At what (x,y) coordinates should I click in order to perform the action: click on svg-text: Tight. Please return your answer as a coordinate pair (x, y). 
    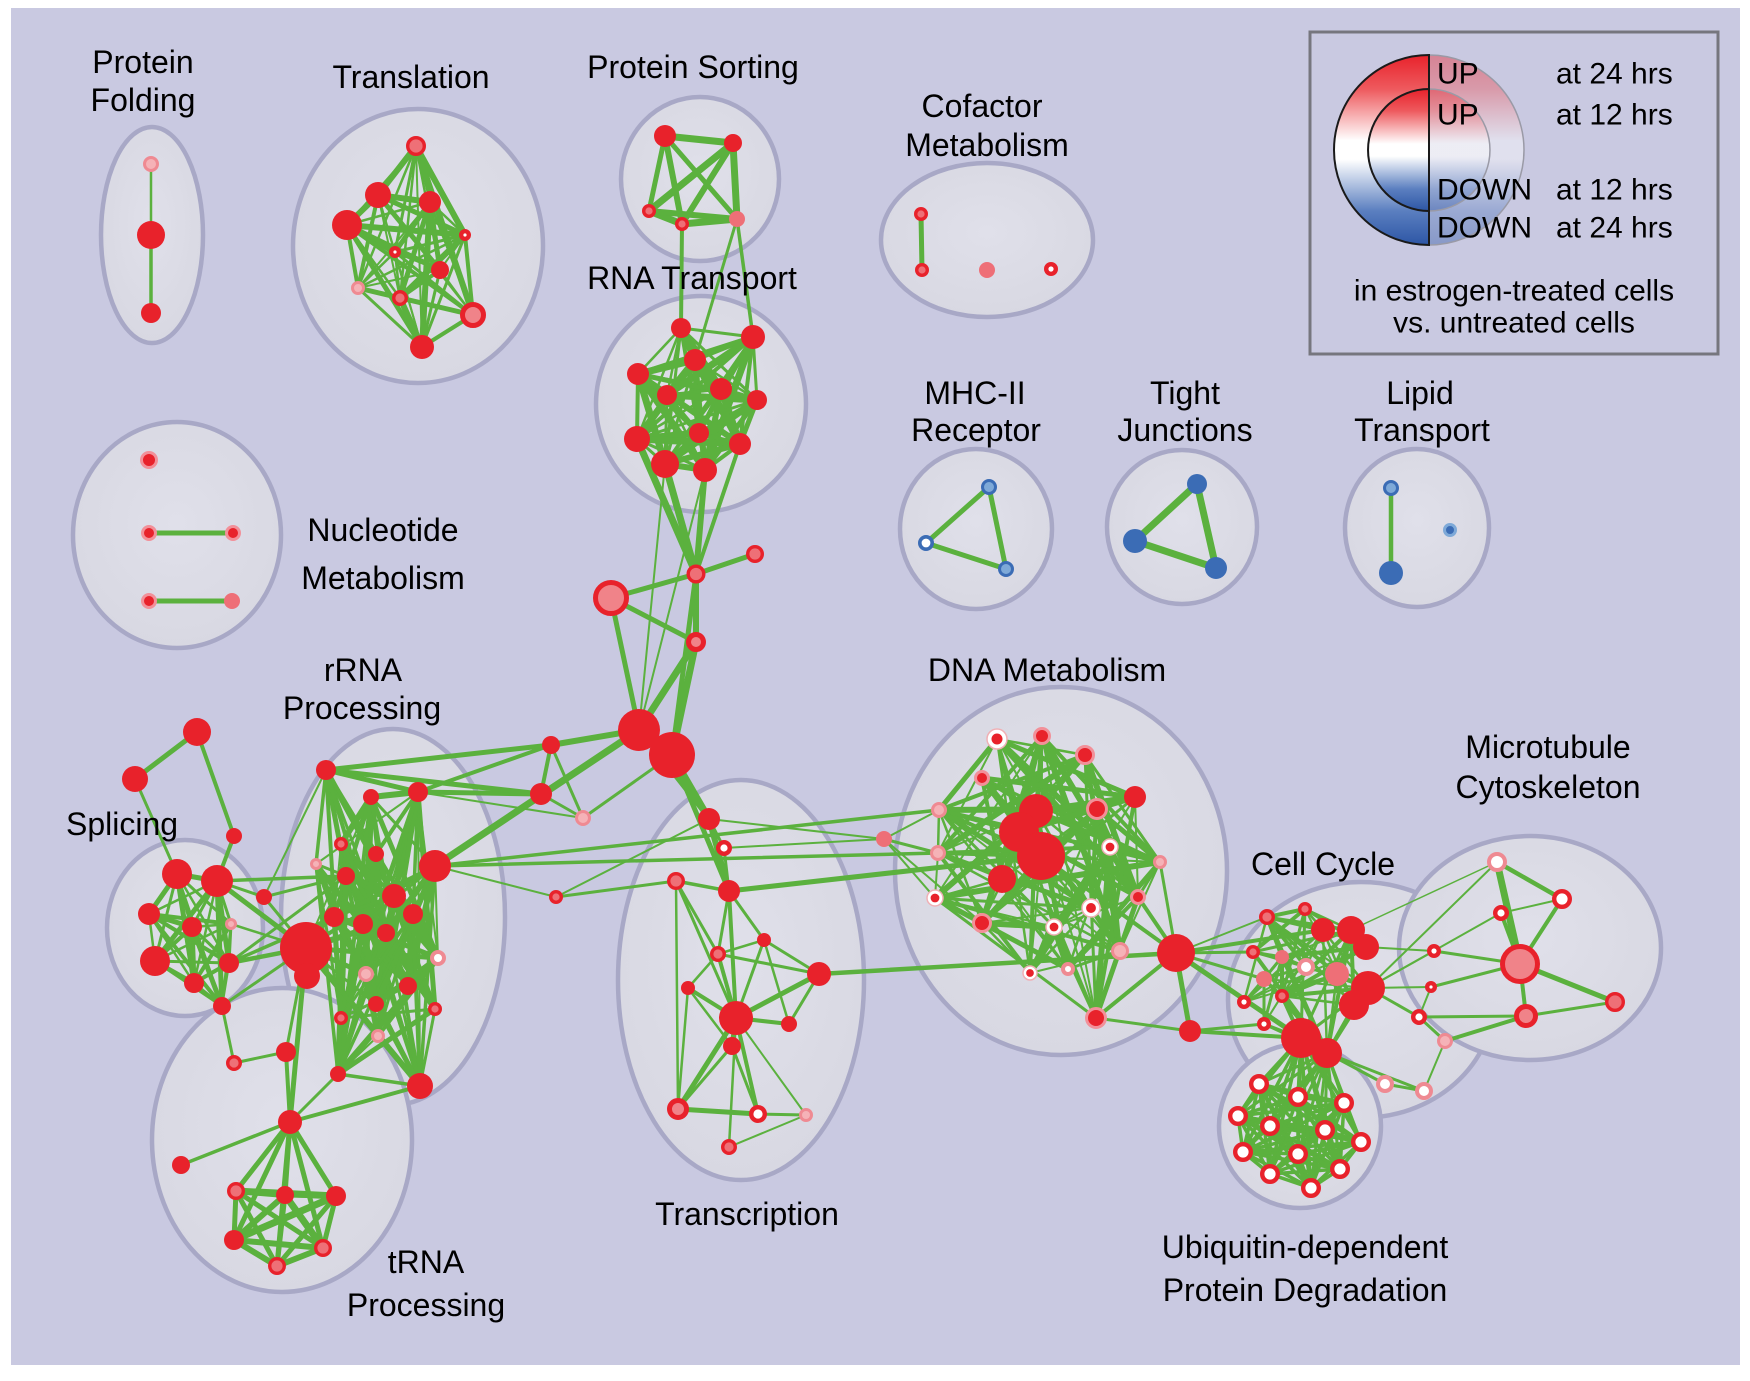
    Looking at the image, I should click on (1185, 393).